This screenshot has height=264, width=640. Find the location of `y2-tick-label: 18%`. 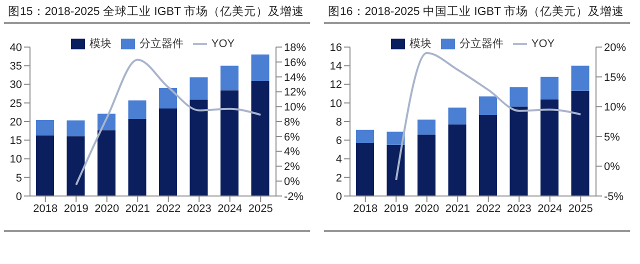

y2-tick-label: 18% is located at coordinates (295, 48).